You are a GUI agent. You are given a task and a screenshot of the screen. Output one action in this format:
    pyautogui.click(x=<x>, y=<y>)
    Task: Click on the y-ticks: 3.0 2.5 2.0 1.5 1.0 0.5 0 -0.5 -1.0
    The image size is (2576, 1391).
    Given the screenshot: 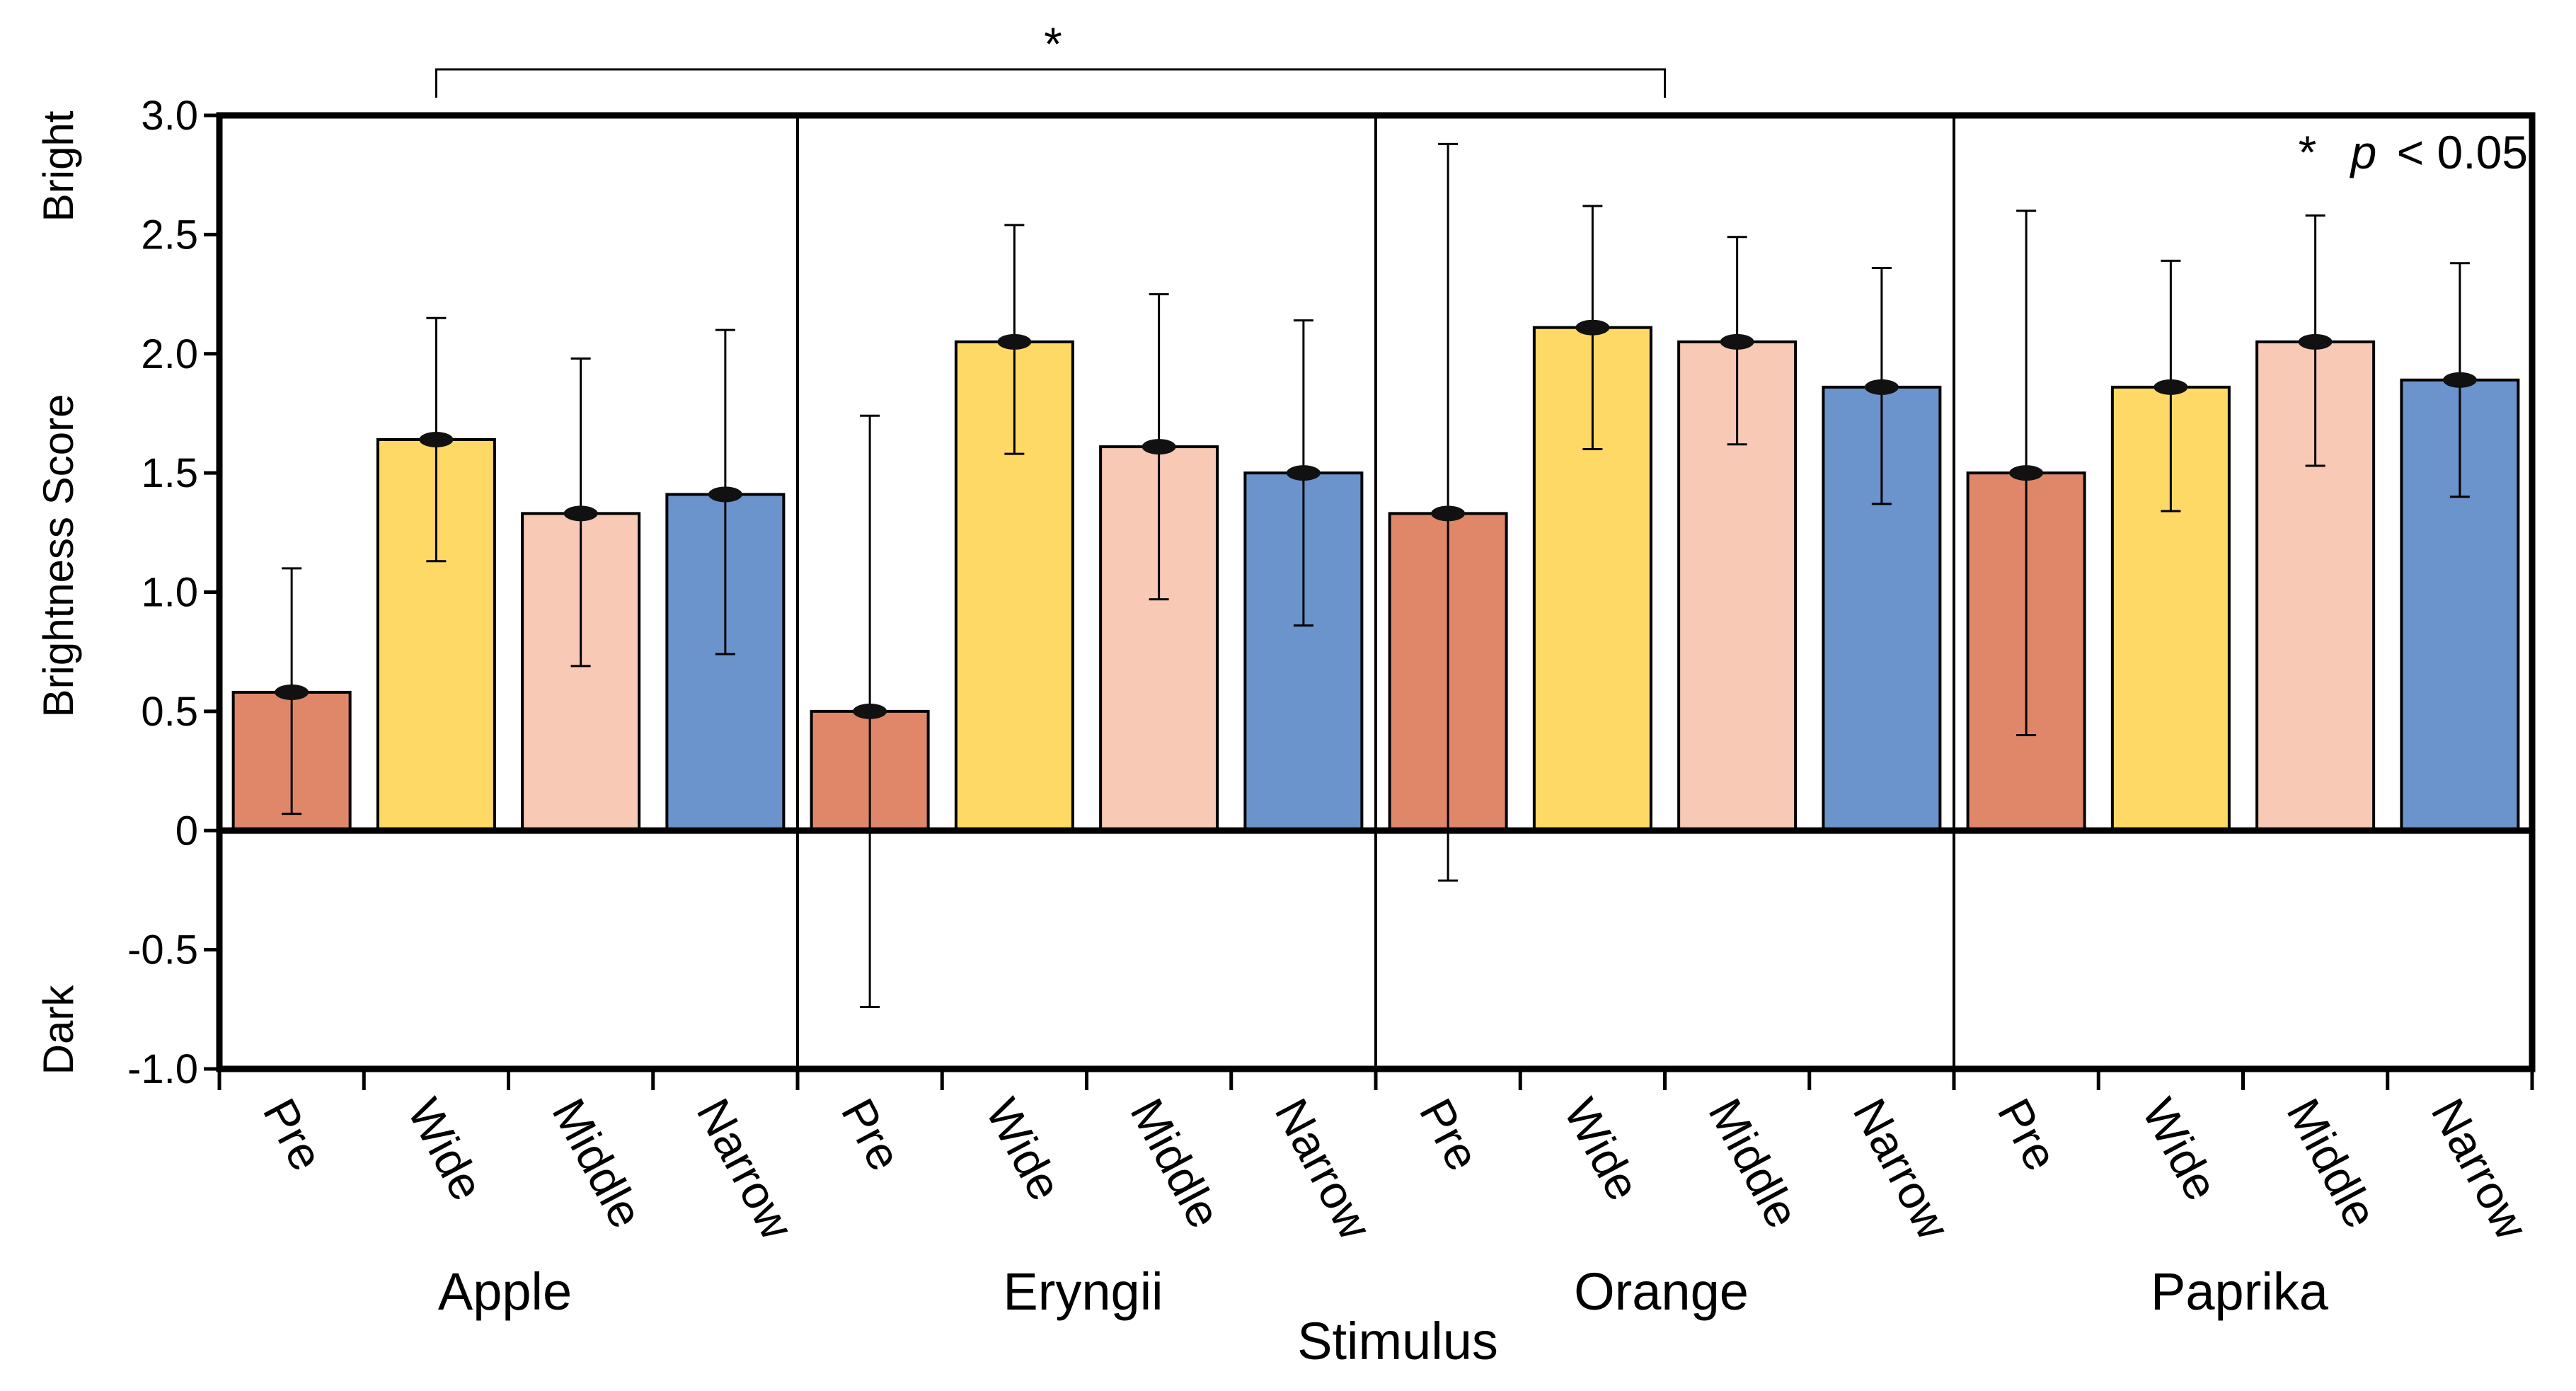 What is the action you would take?
    pyautogui.click(x=173, y=592)
    